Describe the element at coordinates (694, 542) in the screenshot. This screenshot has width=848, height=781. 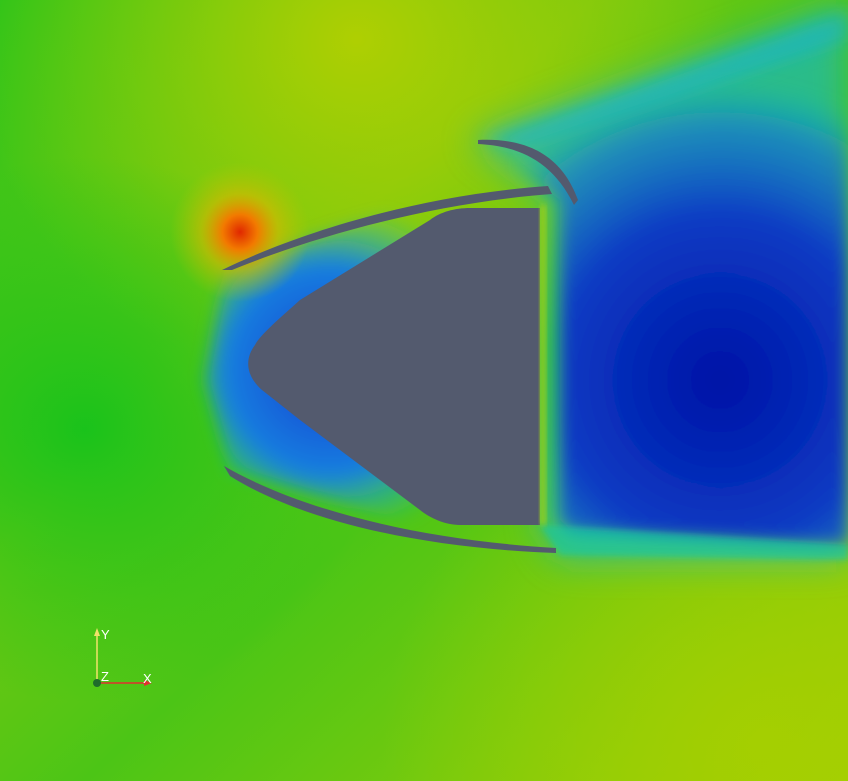
I see `lower-shear-layer` at that location.